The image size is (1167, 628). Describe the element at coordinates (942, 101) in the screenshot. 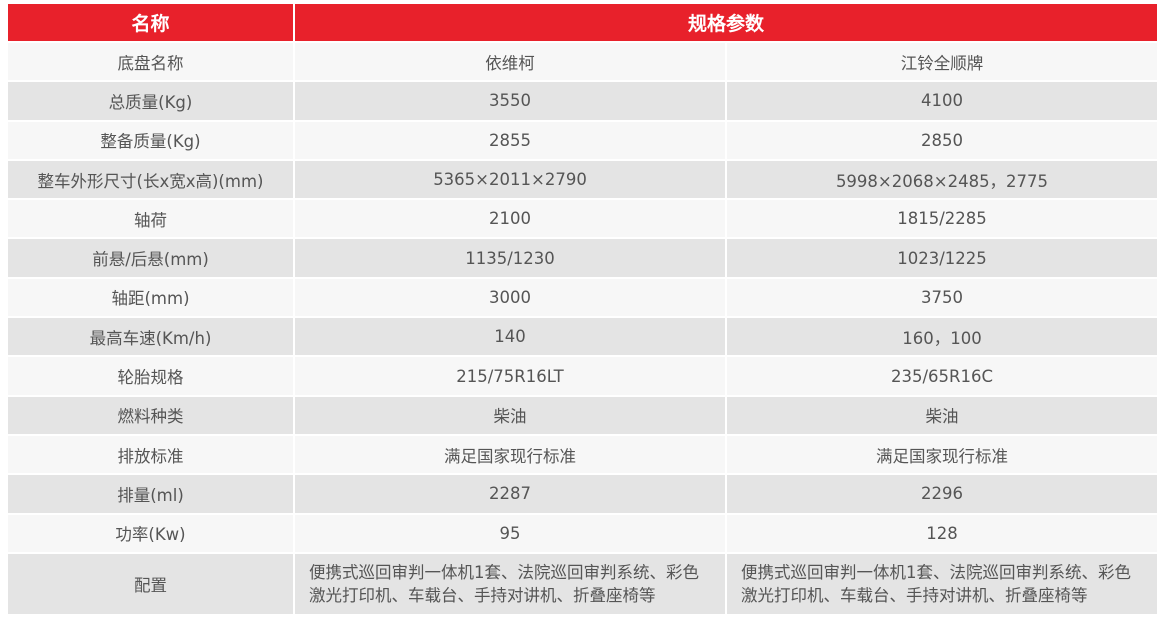

I see `spec-value: 4100` at that location.